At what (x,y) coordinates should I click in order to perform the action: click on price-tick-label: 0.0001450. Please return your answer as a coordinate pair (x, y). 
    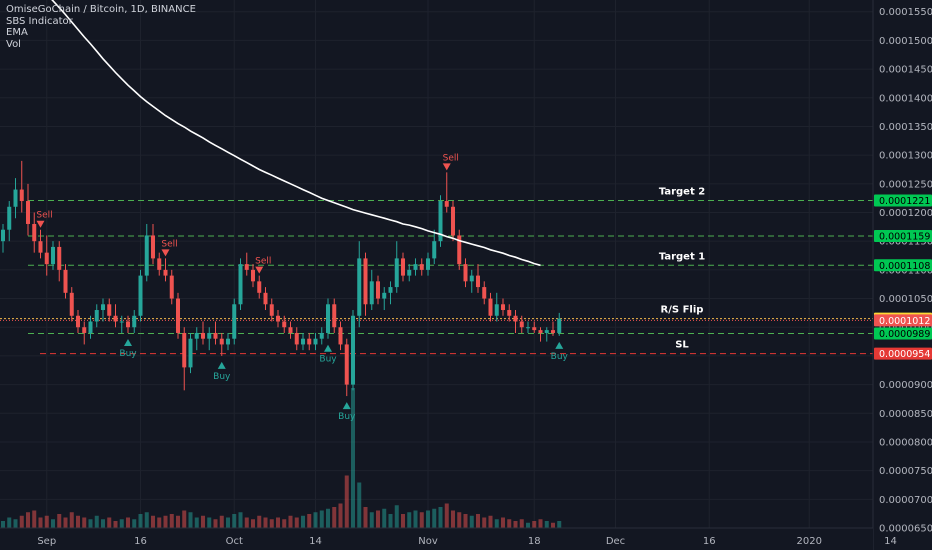
    Looking at the image, I should click on (905, 70).